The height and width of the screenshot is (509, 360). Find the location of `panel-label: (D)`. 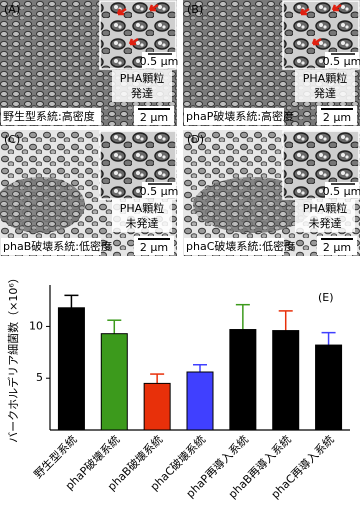

panel-label: (D) is located at coordinates (195, 139).